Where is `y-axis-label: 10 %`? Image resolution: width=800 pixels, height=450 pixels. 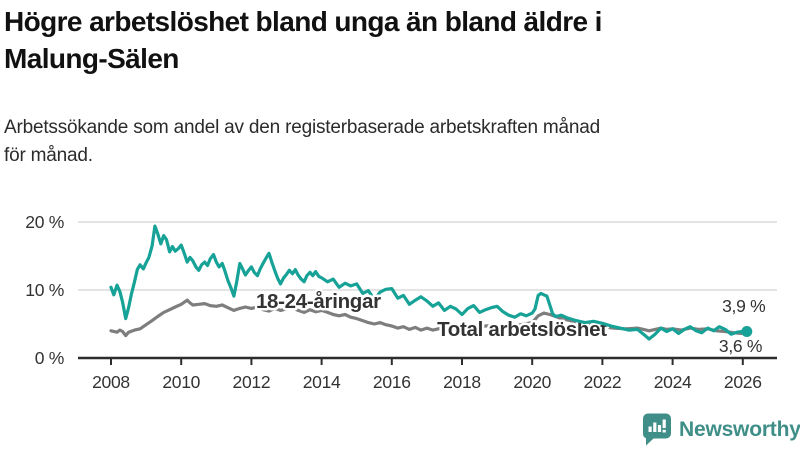
y-axis-label: 10 % is located at coordinates (44, 290).